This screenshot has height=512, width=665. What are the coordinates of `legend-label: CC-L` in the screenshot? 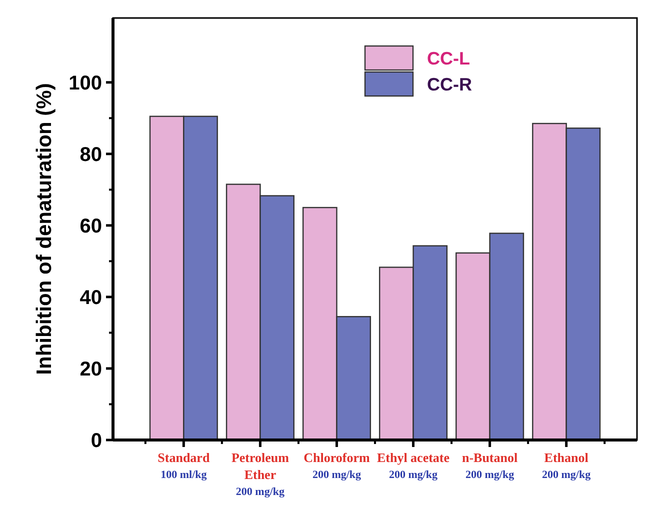 It's located at (448, 58).